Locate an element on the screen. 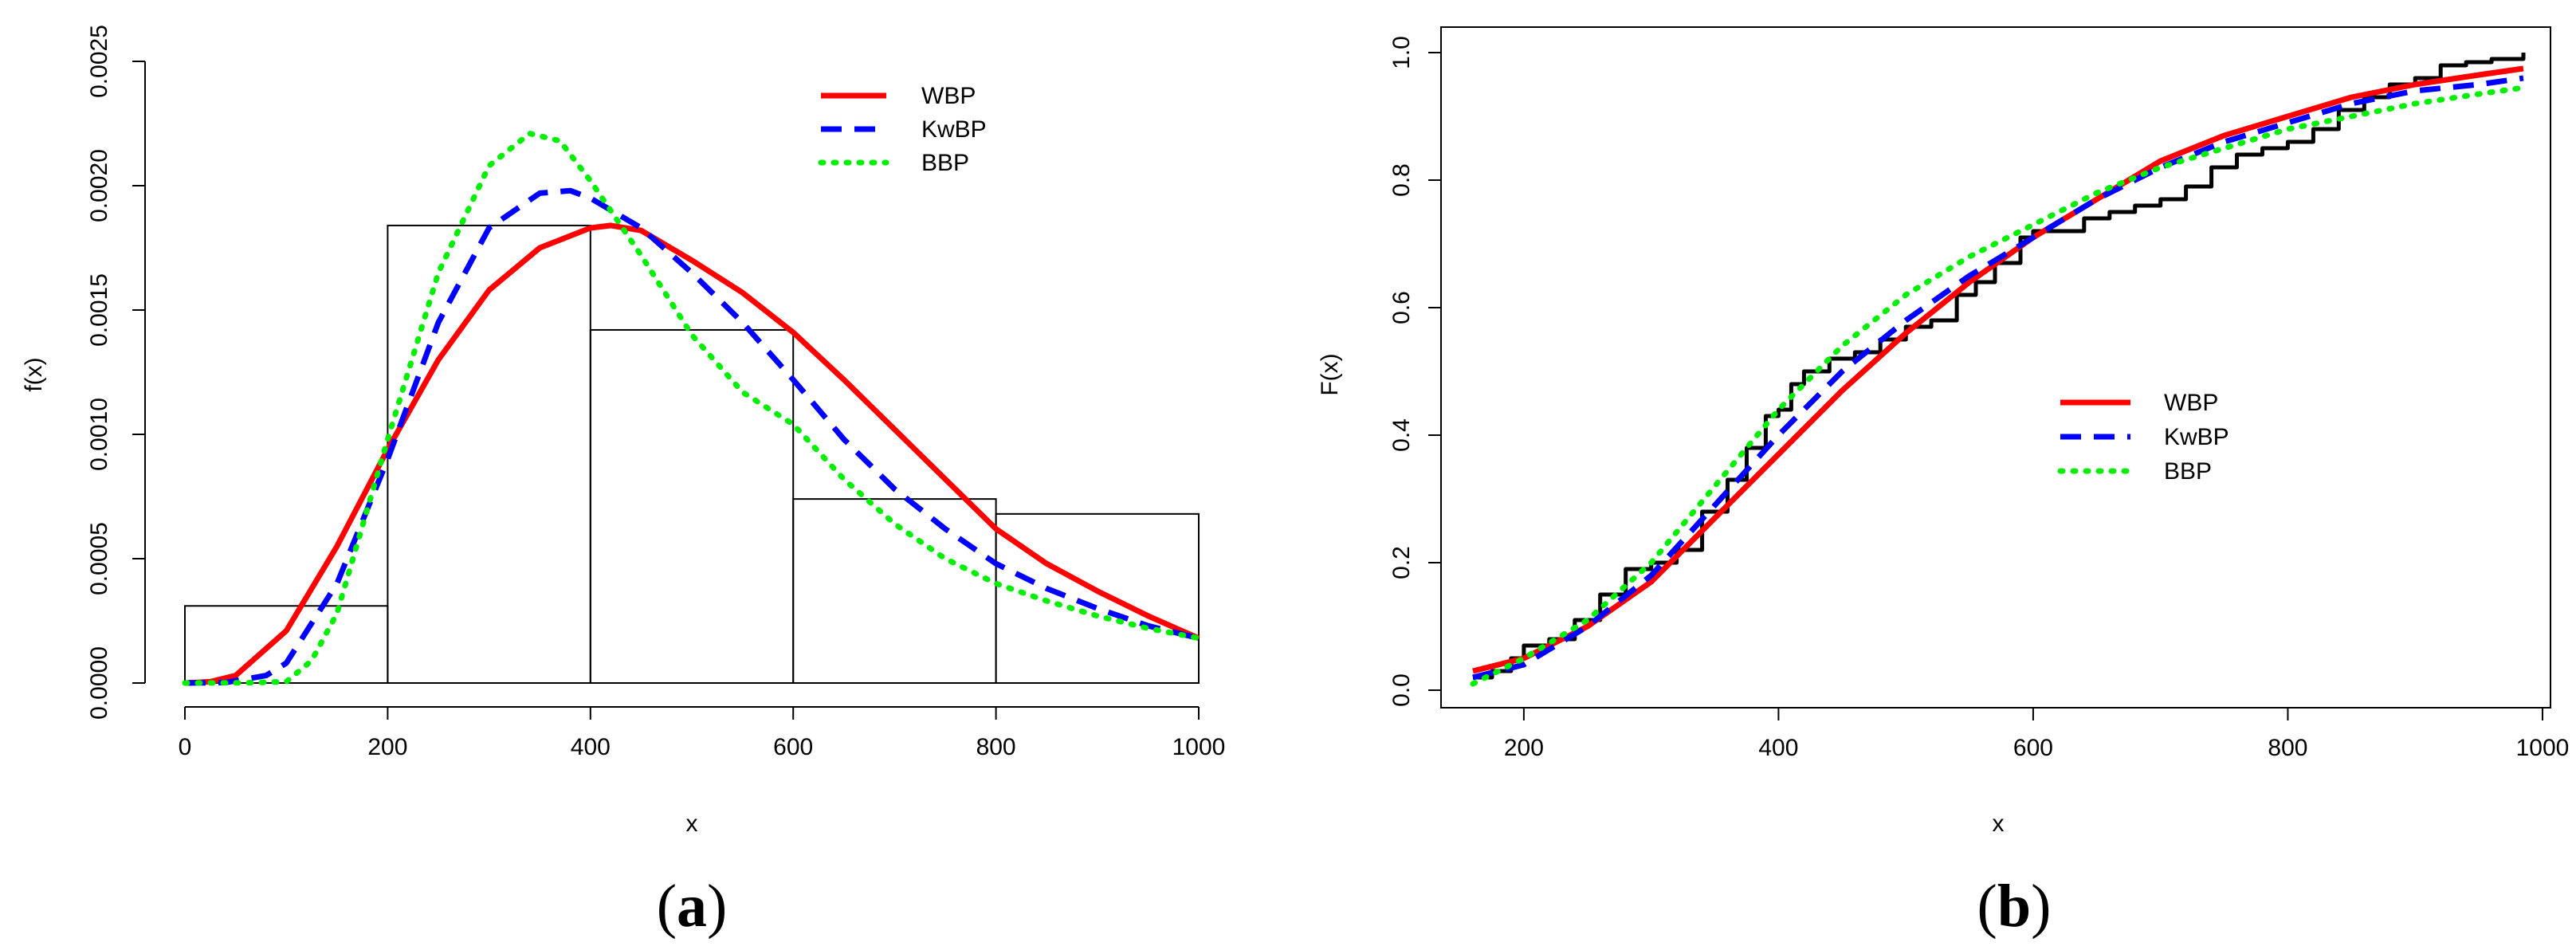 The image size is (2576, 950). x-ticks: 0 200 400 600 800 1000 is located at coordinates (702, 733).